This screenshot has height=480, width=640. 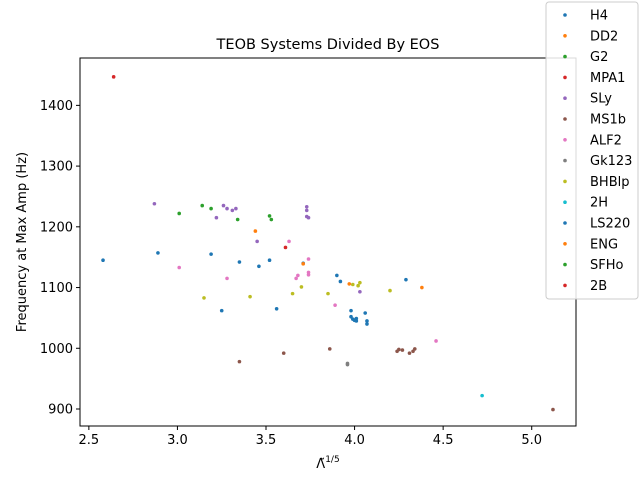 I want to click on x-tick-label: 3.5, so click(x=266, y=440).